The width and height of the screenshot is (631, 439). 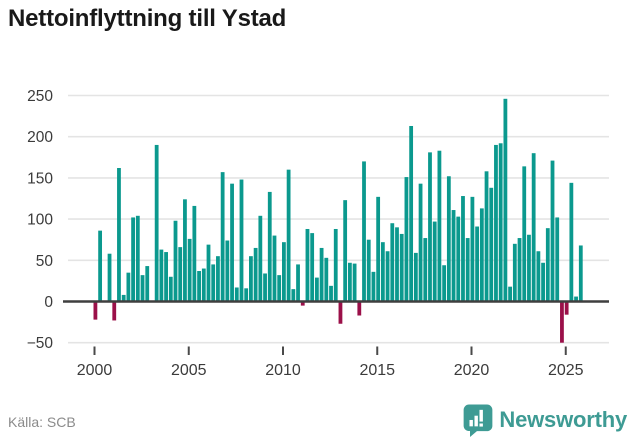 I want to click on bar-2022Q3, so click(x=519, y=270).